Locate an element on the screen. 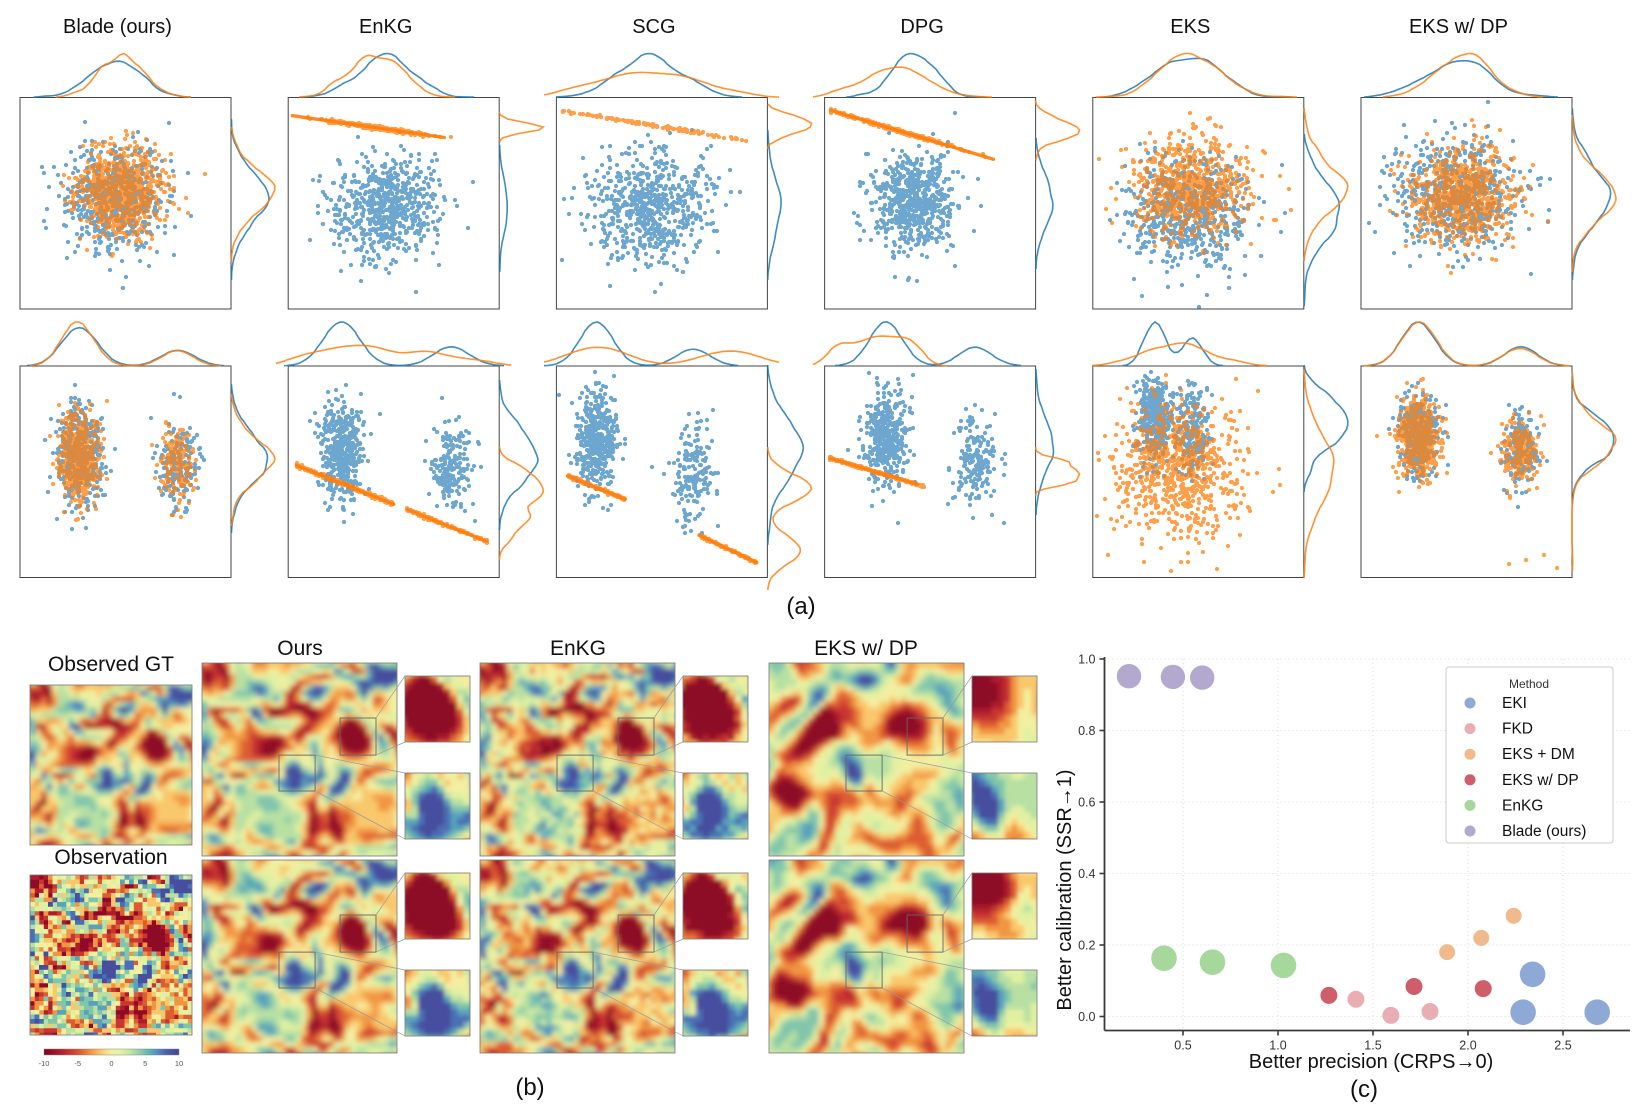 The image size is (1648, 1109). svg-text: 0.0 is located at coordinates (1086, 1017).